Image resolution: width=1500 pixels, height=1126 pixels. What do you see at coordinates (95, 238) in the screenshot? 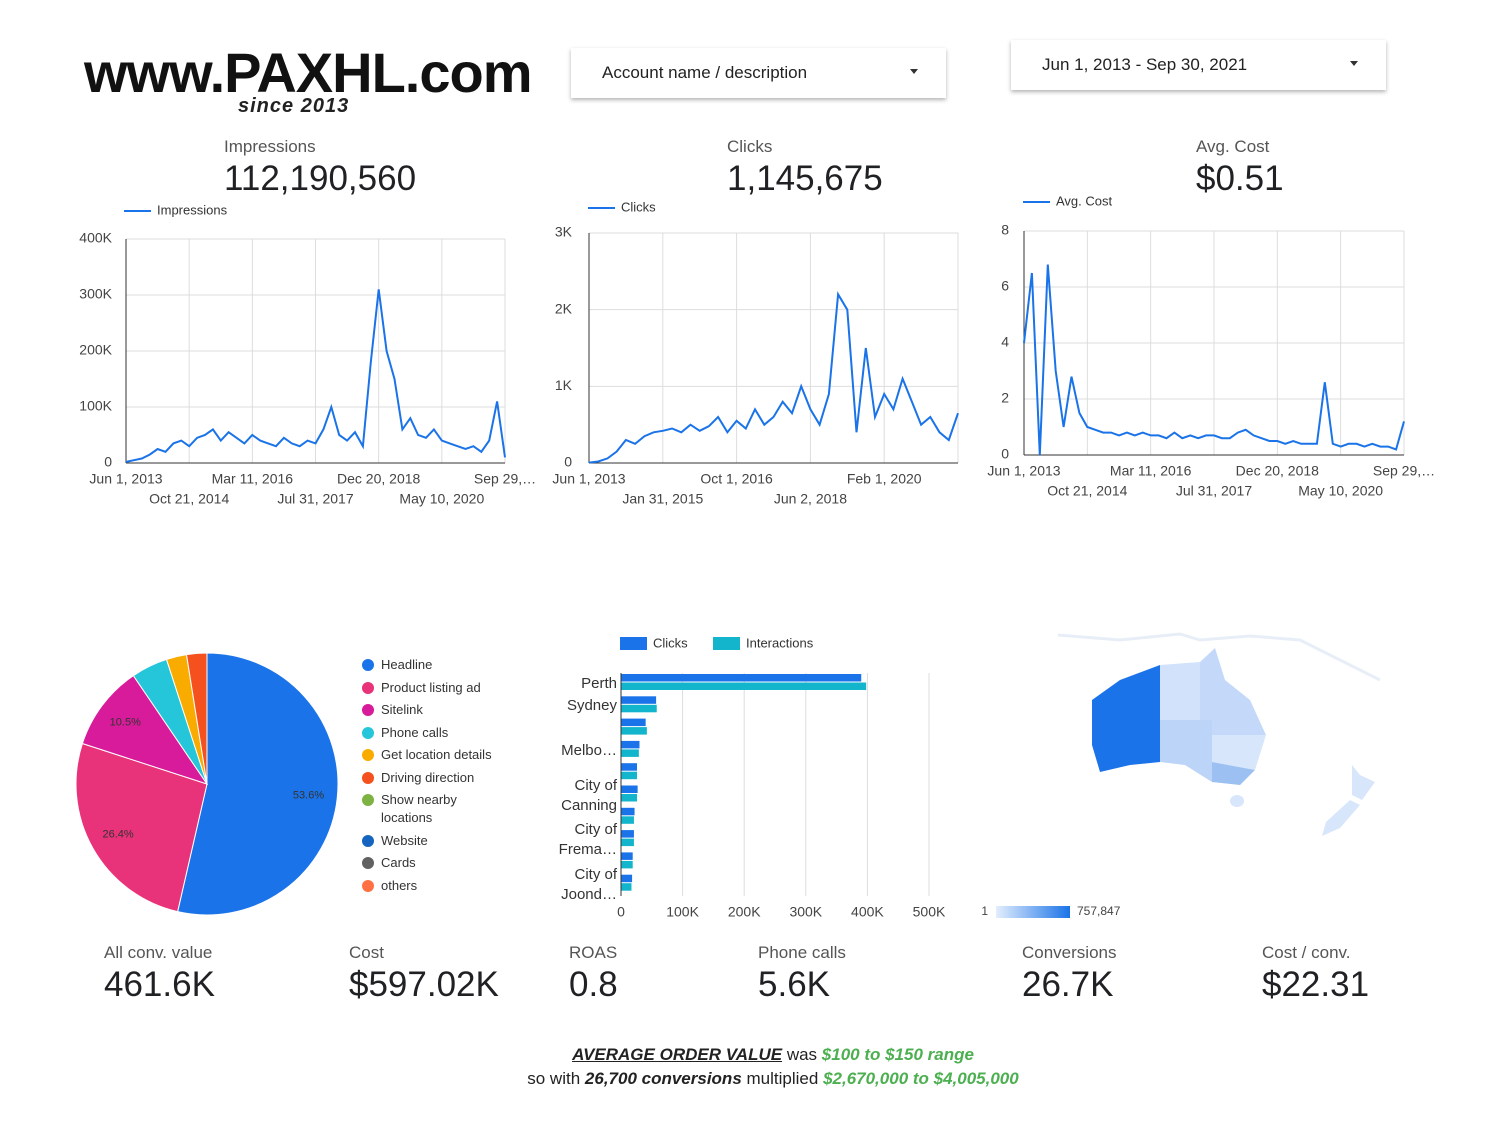
I see `y-tick-label: 400K` at bounding box center [95, 238].